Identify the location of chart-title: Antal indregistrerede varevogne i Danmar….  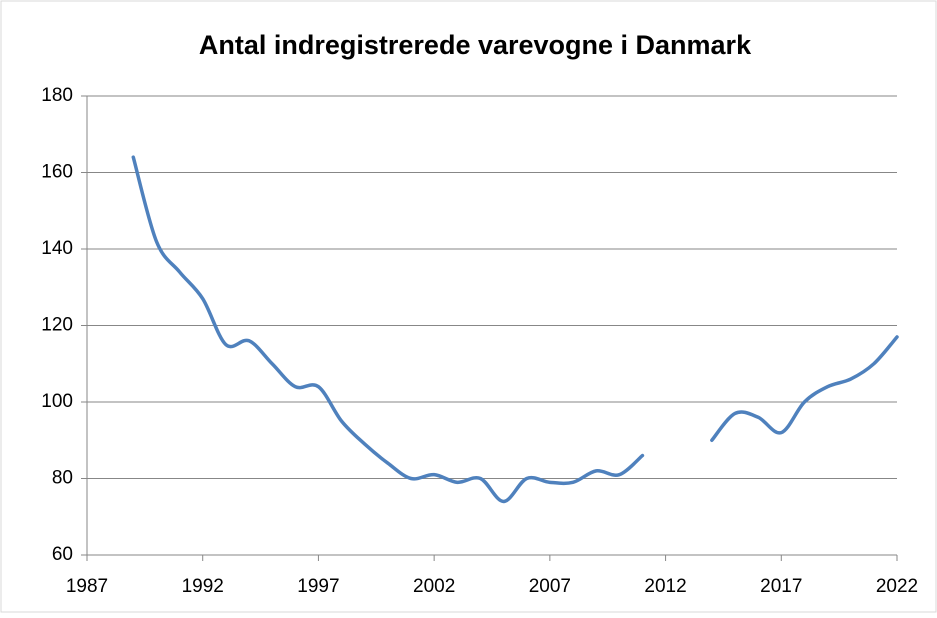
(475, 45).